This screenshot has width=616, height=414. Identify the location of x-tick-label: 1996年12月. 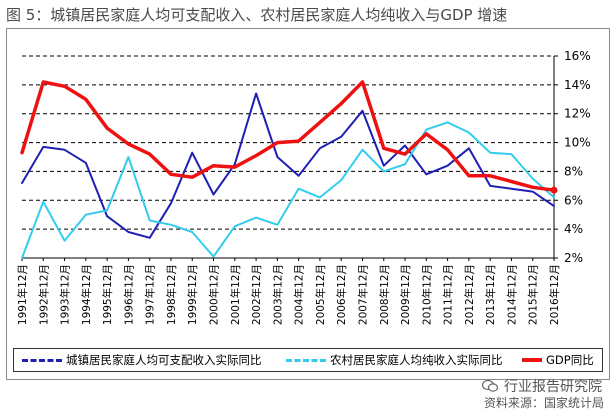
(128, 294).